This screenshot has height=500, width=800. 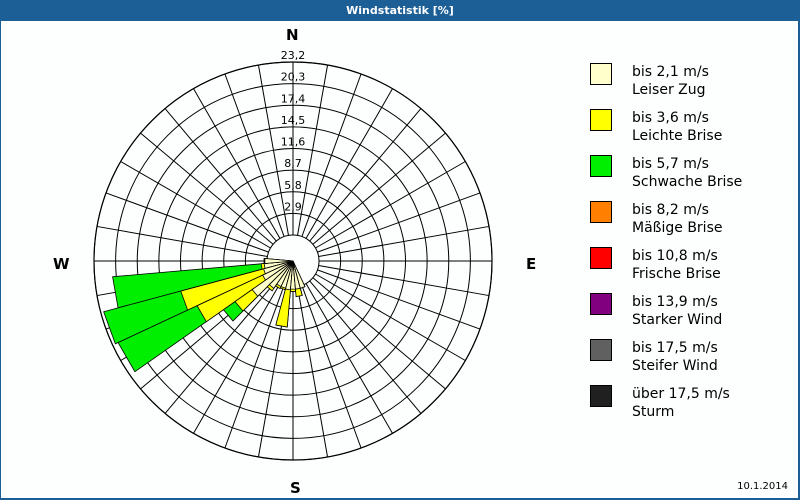 I want to click on chart-date: 10.1.2014, so click(x=762, y=486).